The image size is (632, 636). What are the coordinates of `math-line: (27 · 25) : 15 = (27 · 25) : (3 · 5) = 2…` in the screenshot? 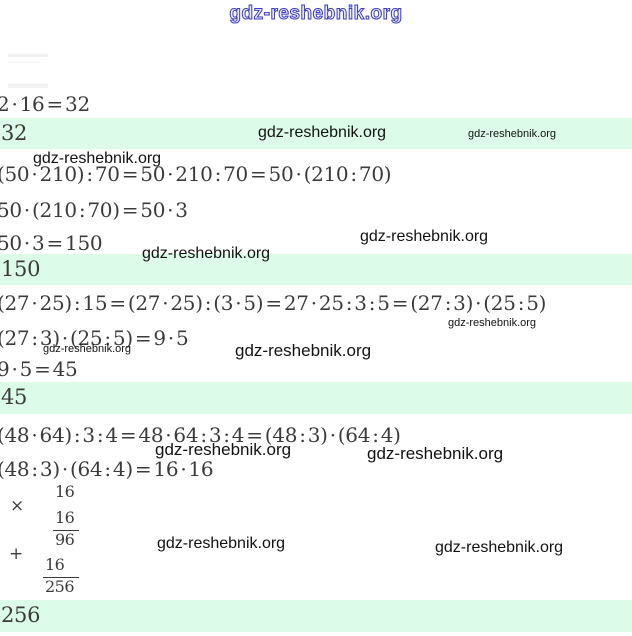 It's located at (273, 303).